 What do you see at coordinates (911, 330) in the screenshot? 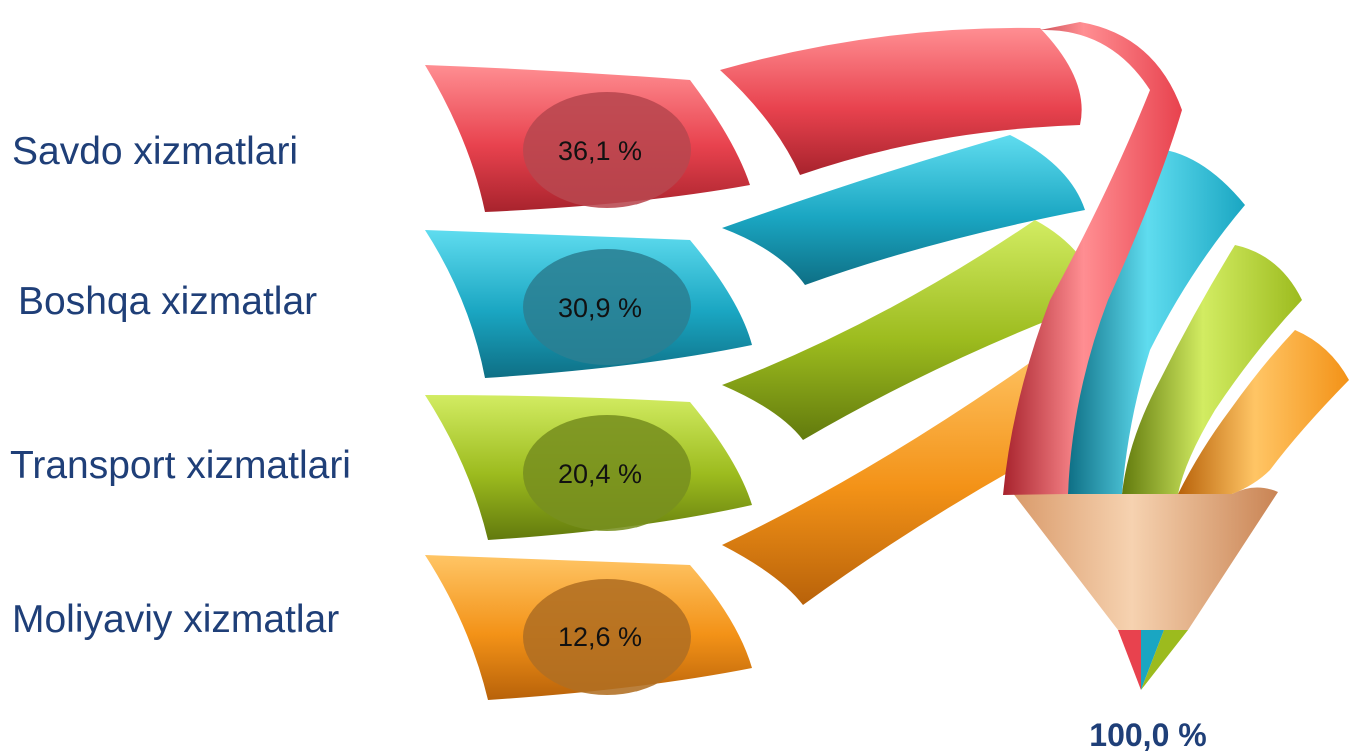
I see `ribbon-transport-middle` at bounding box center [911, 330].